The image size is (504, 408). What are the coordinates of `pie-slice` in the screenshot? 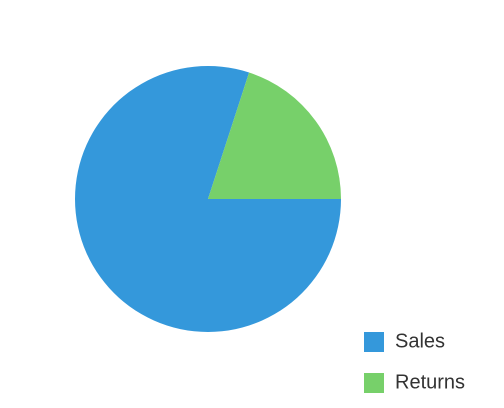 It's located at (274, 135).